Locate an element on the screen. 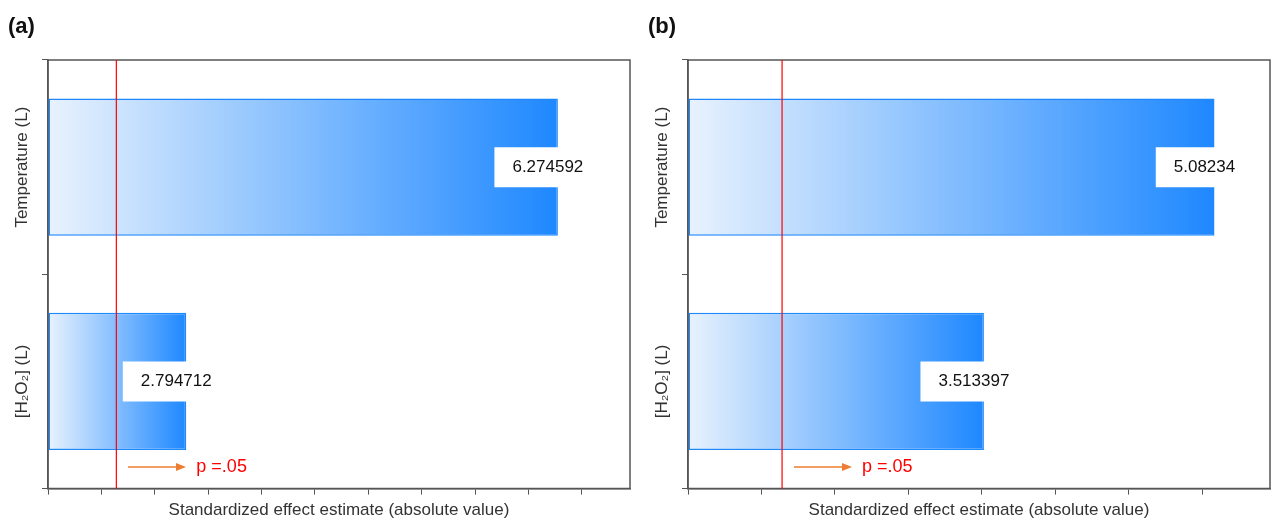  data-label: 5.08234 is located at coordinates (1204, 166).